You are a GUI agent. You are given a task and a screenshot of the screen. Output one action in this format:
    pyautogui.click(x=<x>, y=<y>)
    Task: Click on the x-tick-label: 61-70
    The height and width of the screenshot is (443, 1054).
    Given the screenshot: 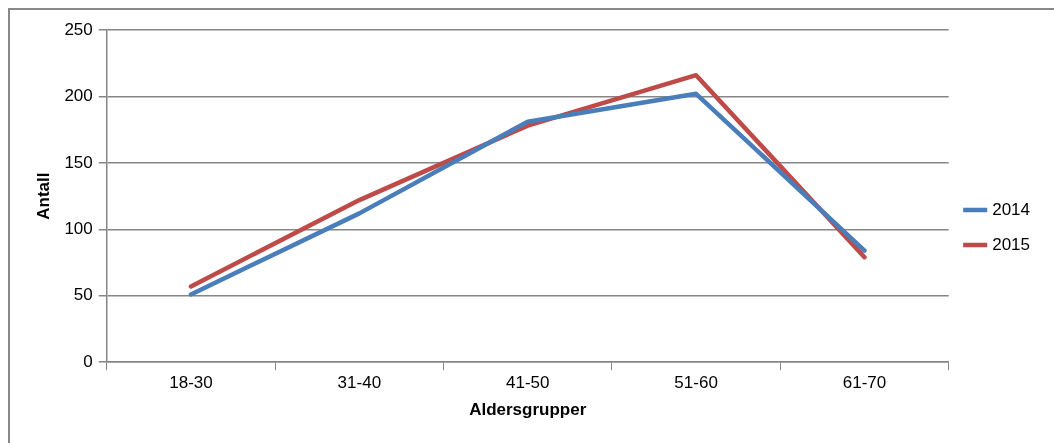 What is the action you would take?
    pyautogui.click(x=864, y=383)
    